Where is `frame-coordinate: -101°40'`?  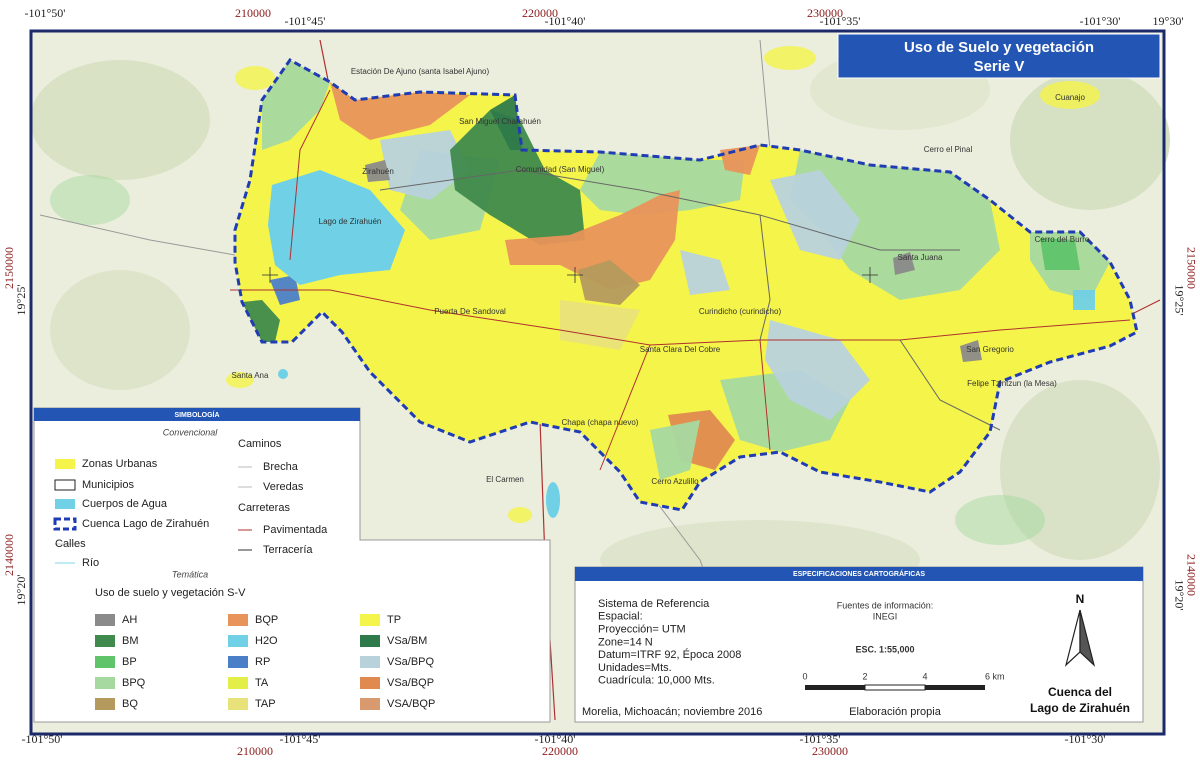
frame-coordinate: -101°40' is located at coordinates (565, 21).